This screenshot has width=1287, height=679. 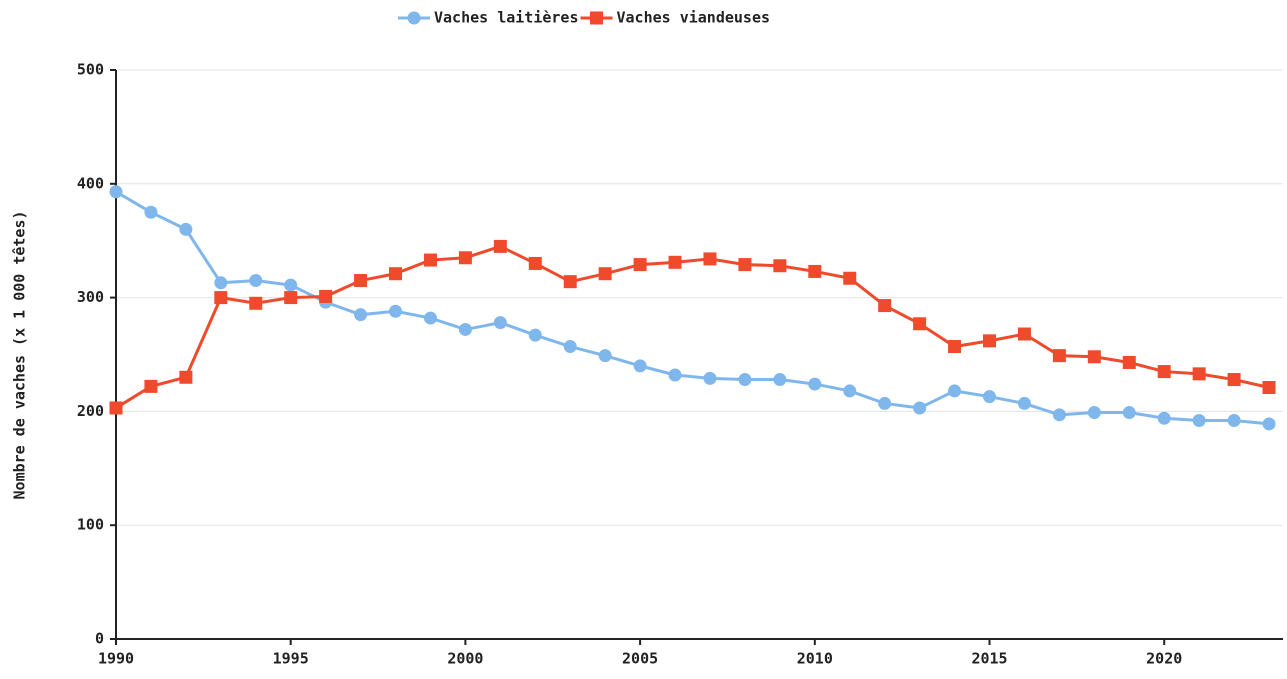 I want to click on x-tick-label: 1990, so click(x=116, y=659).